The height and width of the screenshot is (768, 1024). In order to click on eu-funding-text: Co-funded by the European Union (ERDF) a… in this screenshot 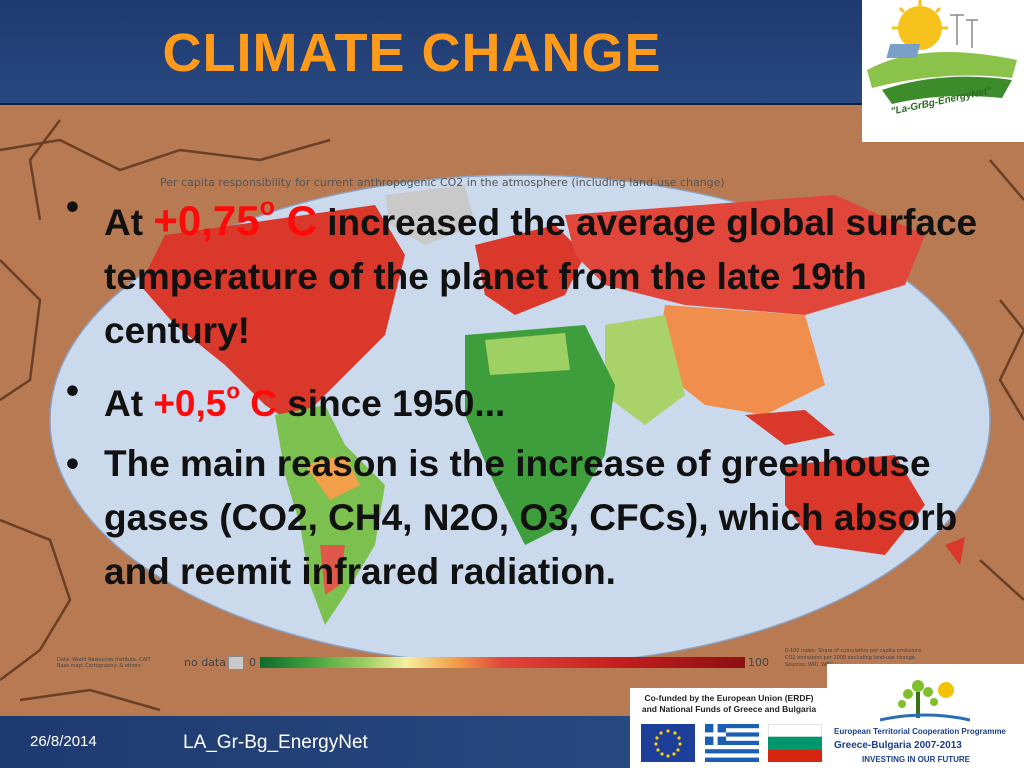, I will do `click(729, 703)`.